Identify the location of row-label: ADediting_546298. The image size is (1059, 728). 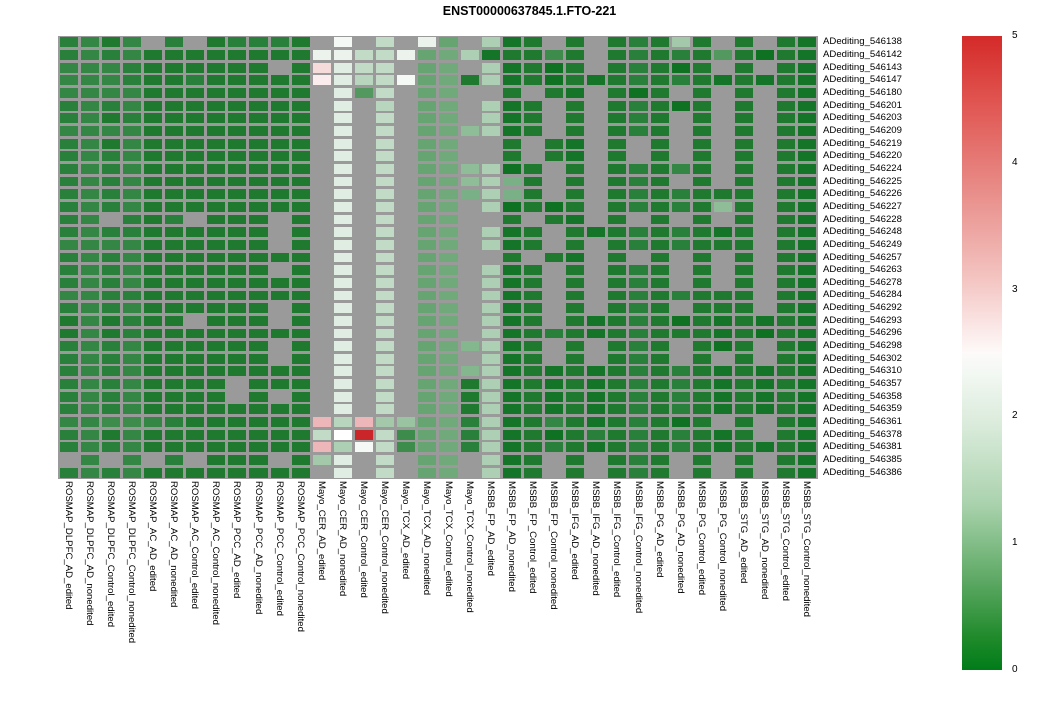
(862, 346).